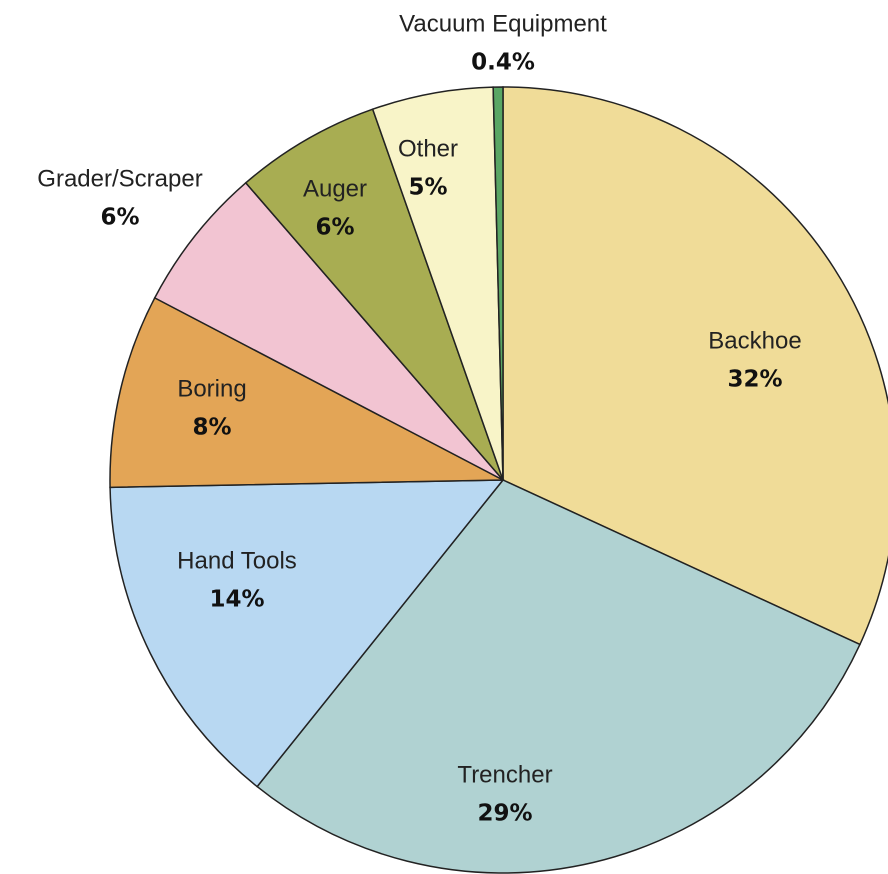 The height and width of the screenshot is (874, 888). I want to click on slice-value: 32%, so click(754, 380).